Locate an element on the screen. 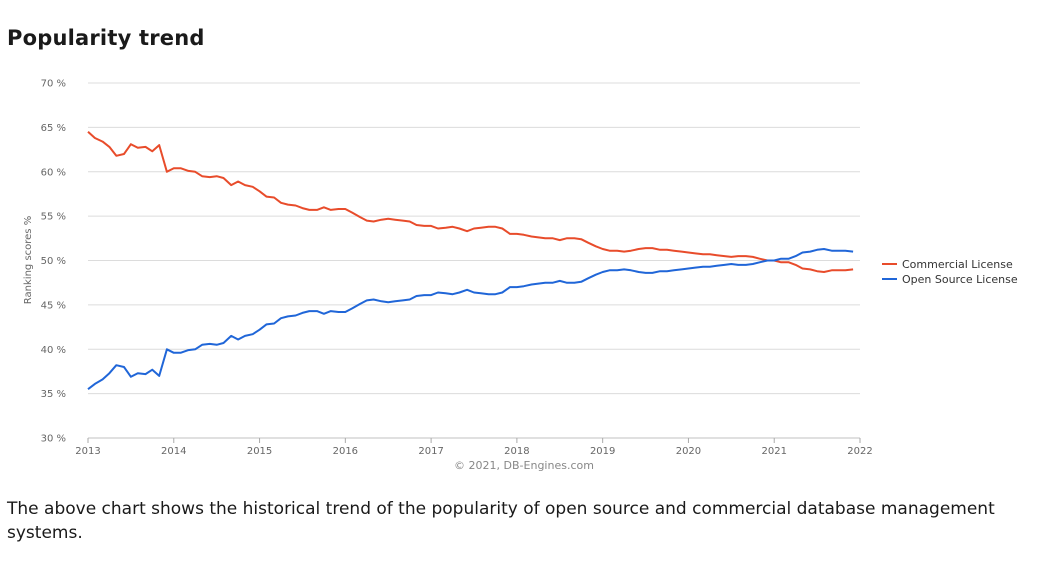  y-tick-label: 45 % is located at coordinates (53, 305).